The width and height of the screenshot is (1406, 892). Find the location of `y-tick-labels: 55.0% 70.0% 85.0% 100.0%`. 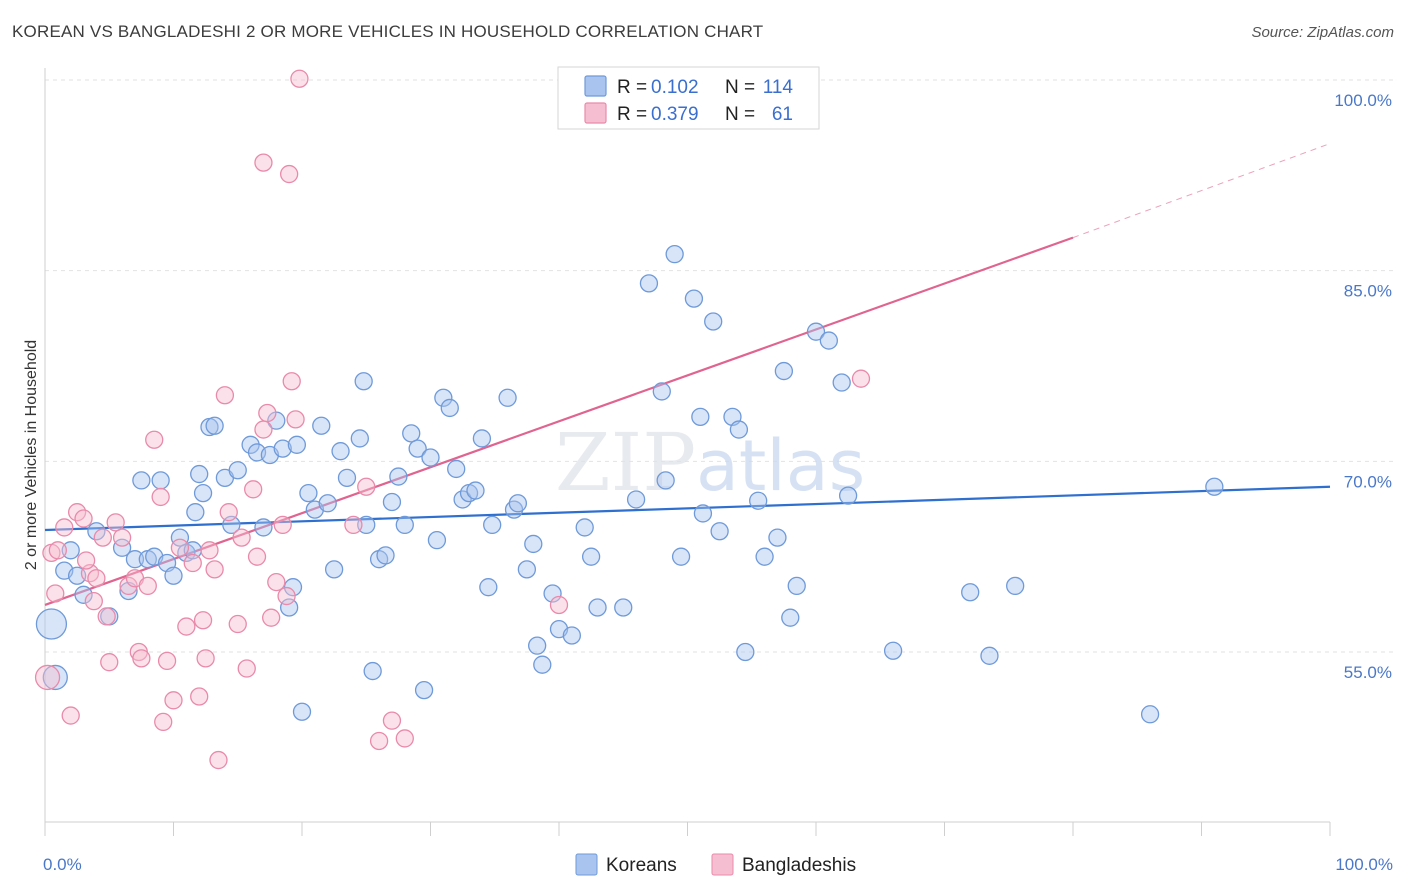

y-tick-labels: 55.0% 70.0% 85.0% 100.0% is located at coordinates (1363, 386).